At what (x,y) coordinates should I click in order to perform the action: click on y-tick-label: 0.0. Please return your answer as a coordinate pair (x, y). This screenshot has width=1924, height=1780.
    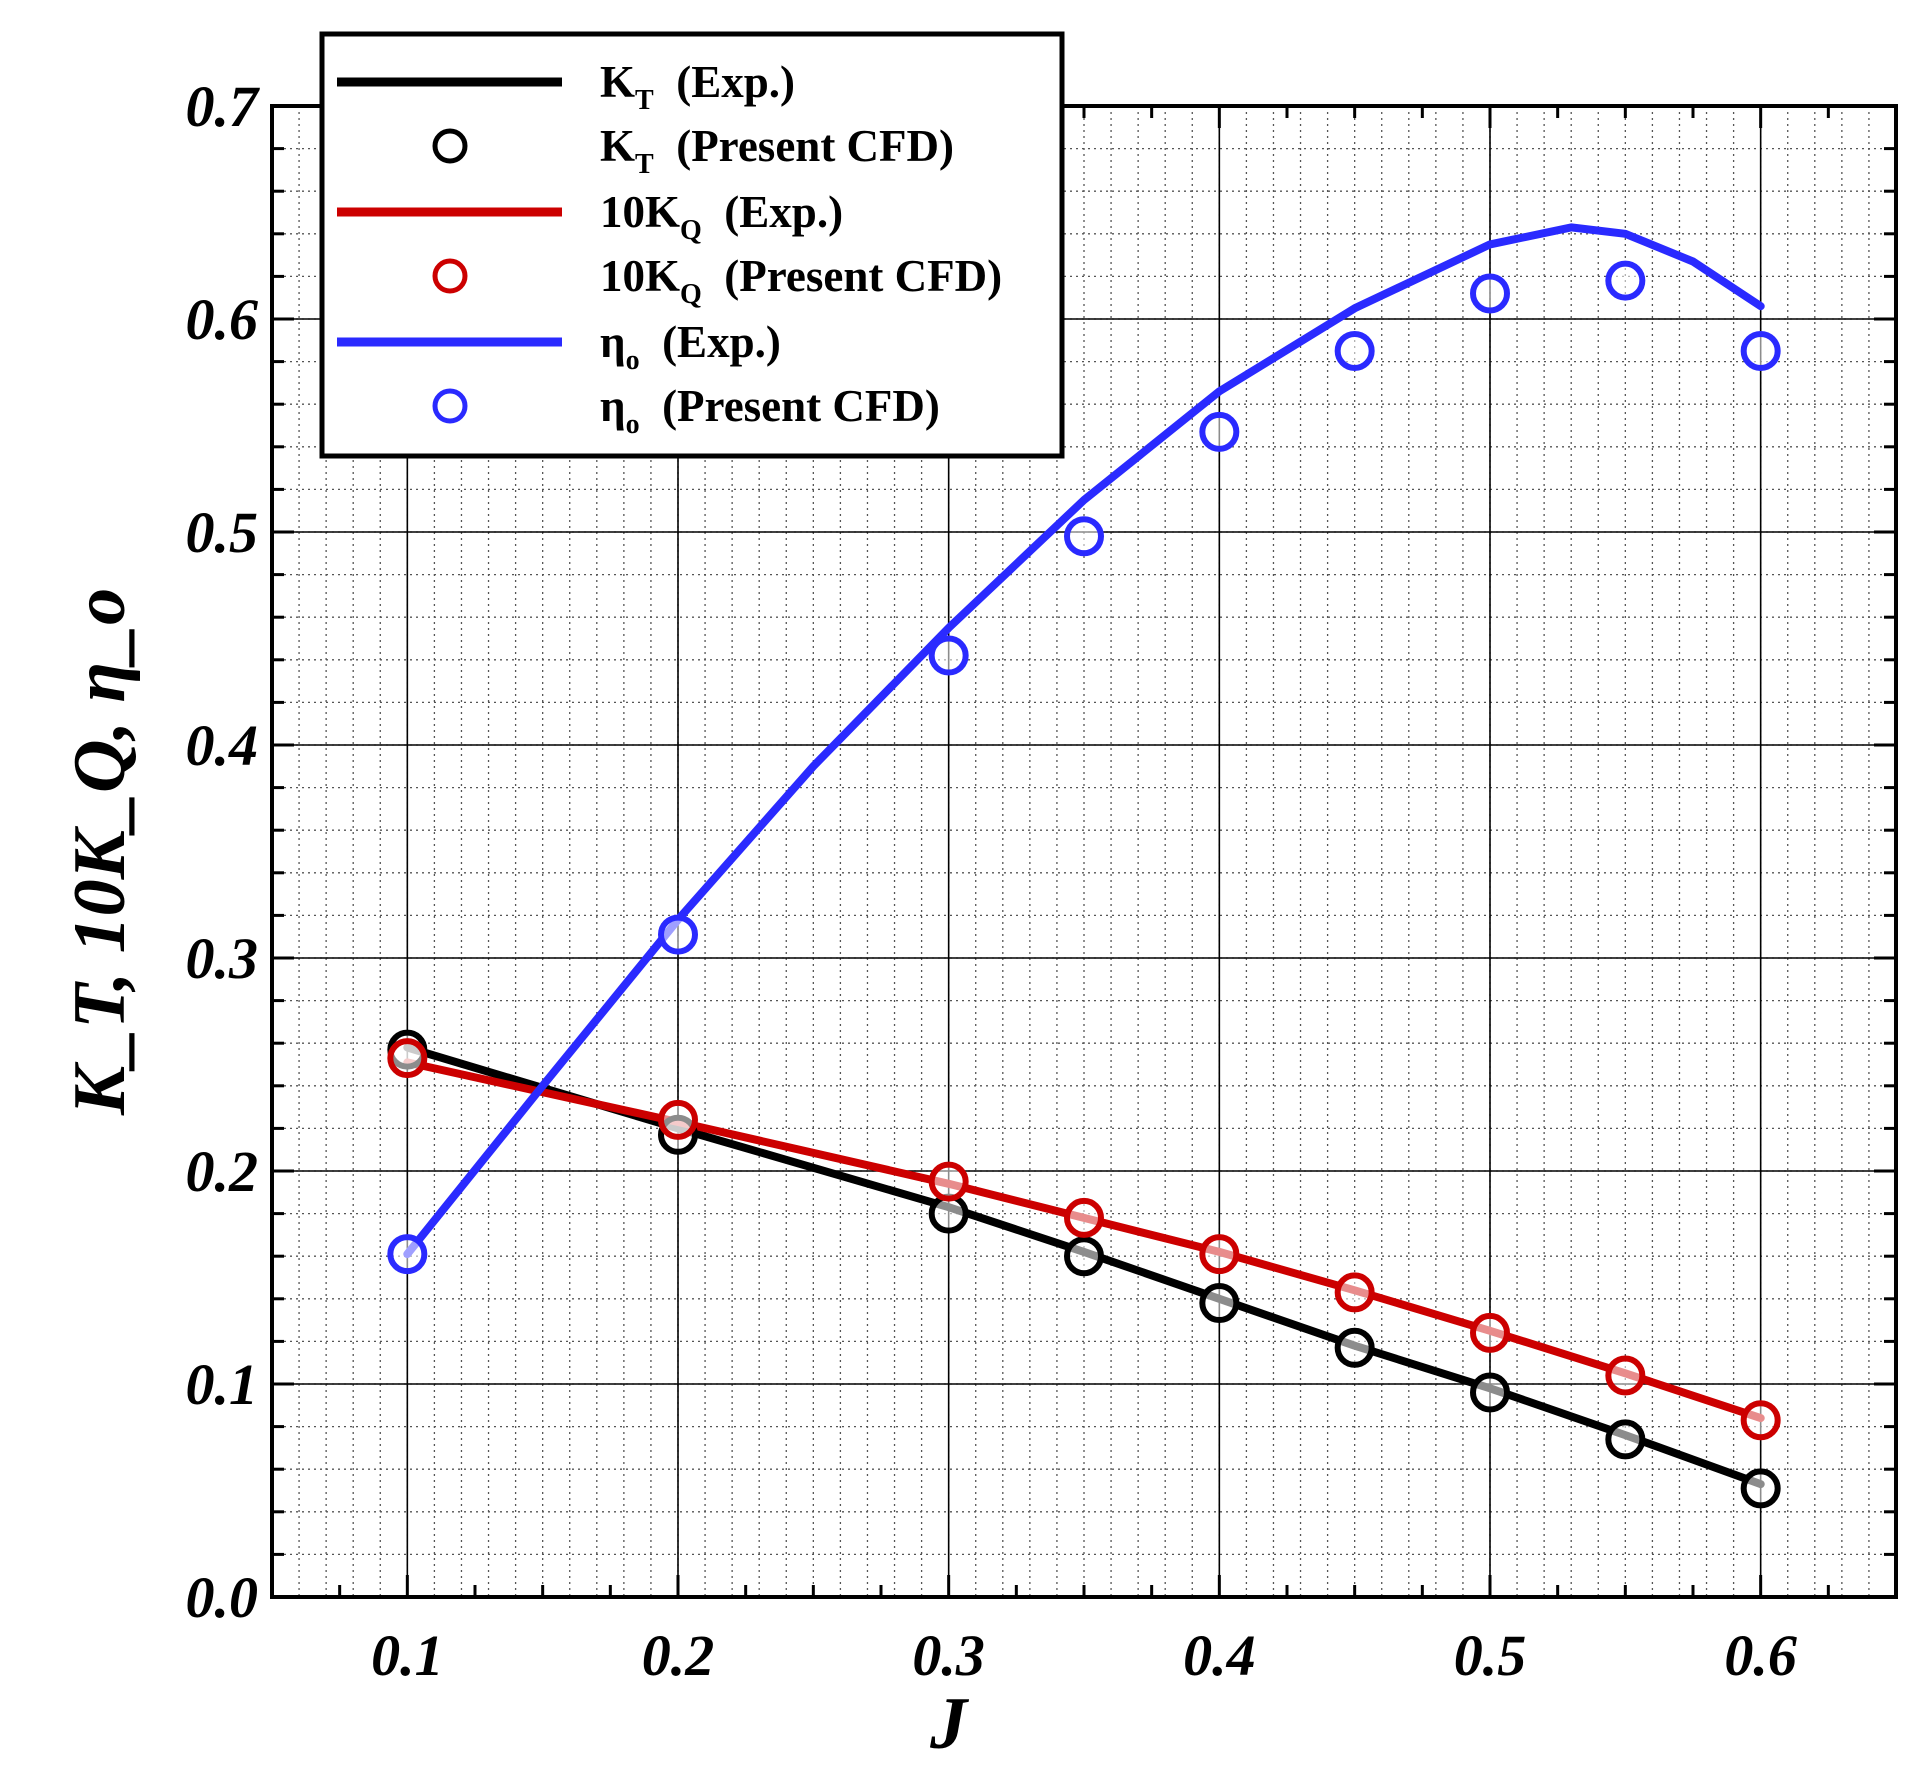
    Looking at the image, I should click on (222, 1597).